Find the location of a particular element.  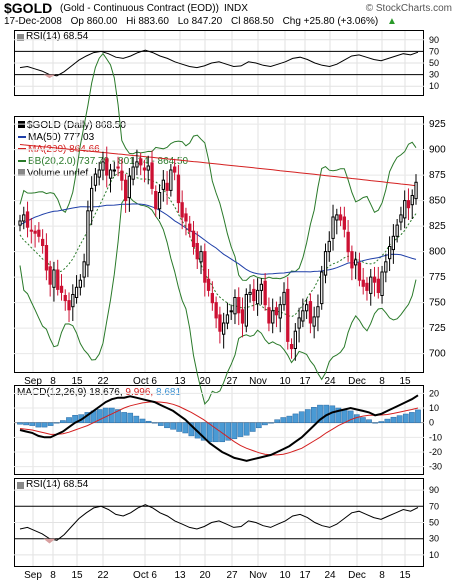

macd-label: MACD(12,26,9) 18.676, 9.996, 8.681 is located at coordinates (99, 392).